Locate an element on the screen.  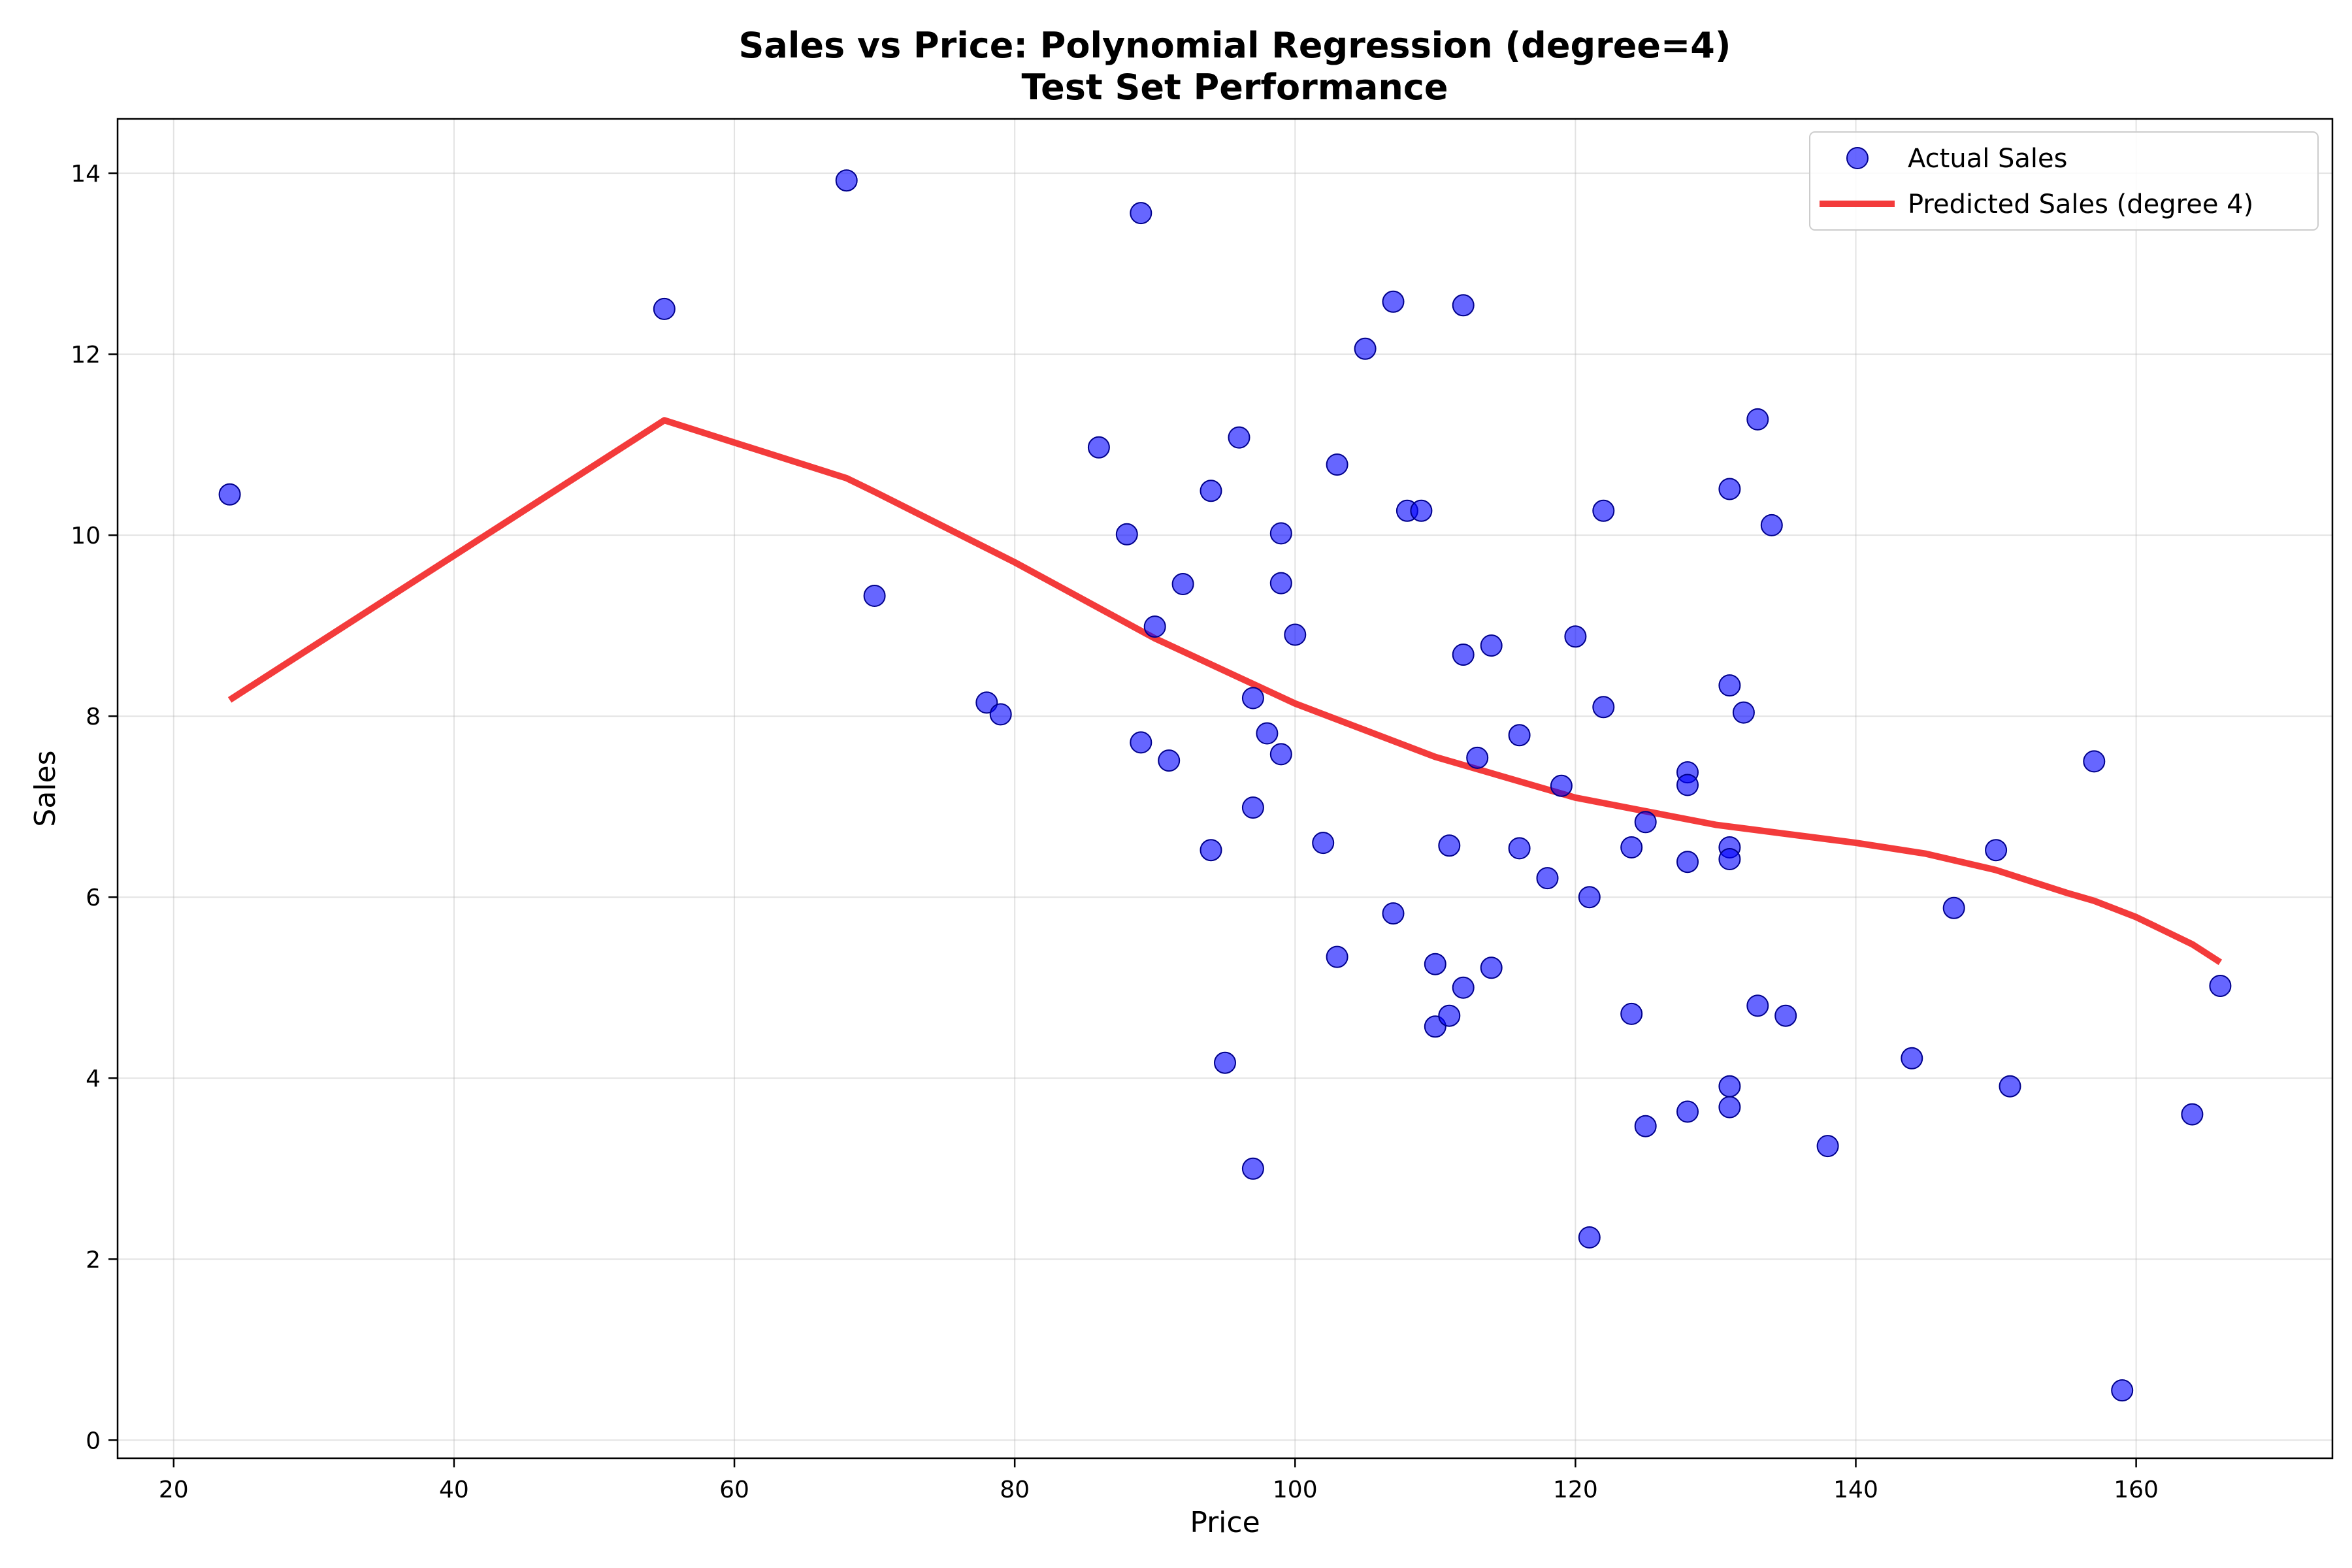
x-axis-label: Price is located at coordinates (1225, 1522).